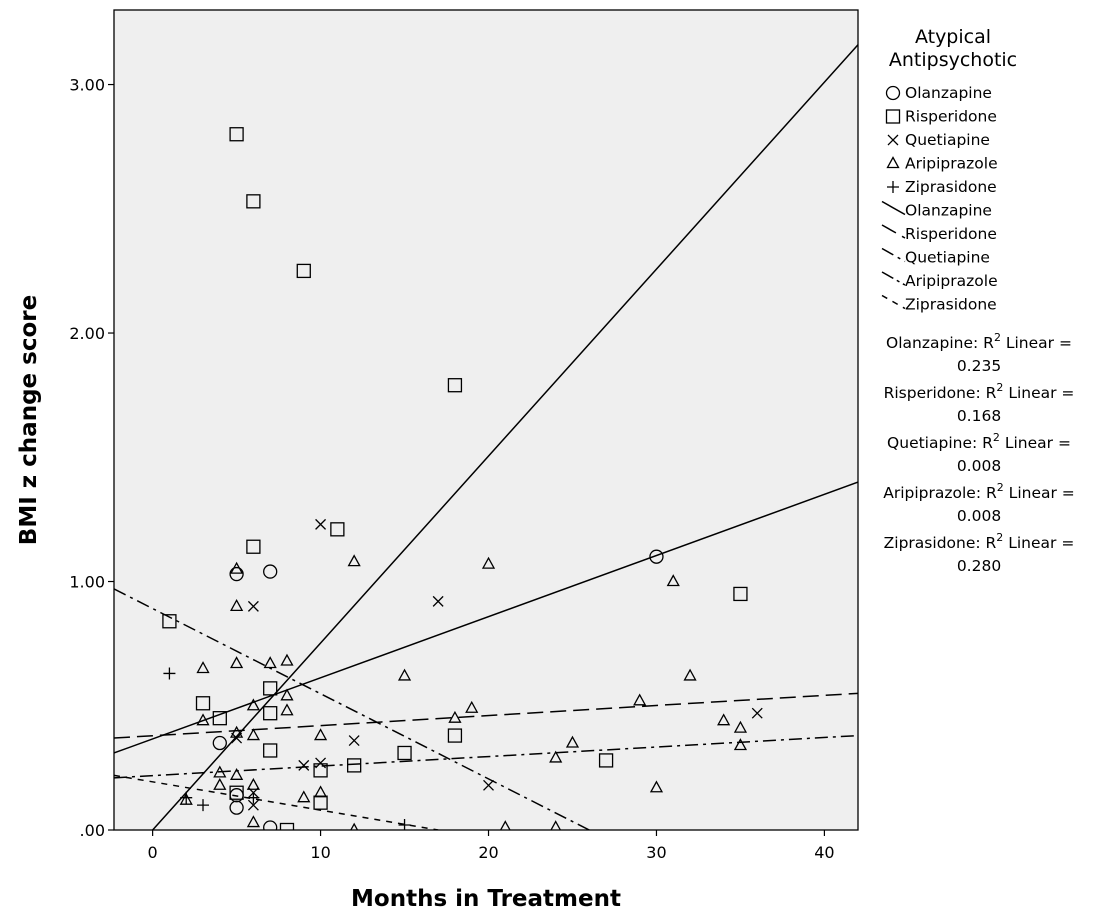 The height and width of the screenshot is (911, 1106). I want to click on legend-label: Olanzapine, so click(948, 93).